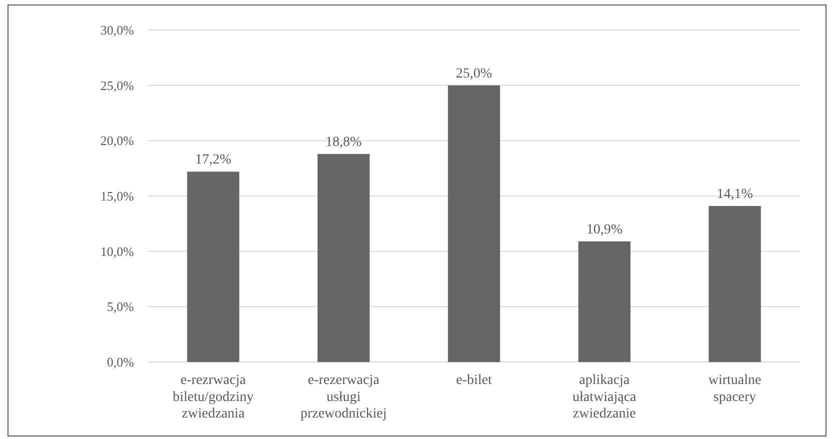  What do you see at coordinates (117, 140) in the screenshot?
I see `y-tick-label: 20,0%` at bounding box center [117, 140].